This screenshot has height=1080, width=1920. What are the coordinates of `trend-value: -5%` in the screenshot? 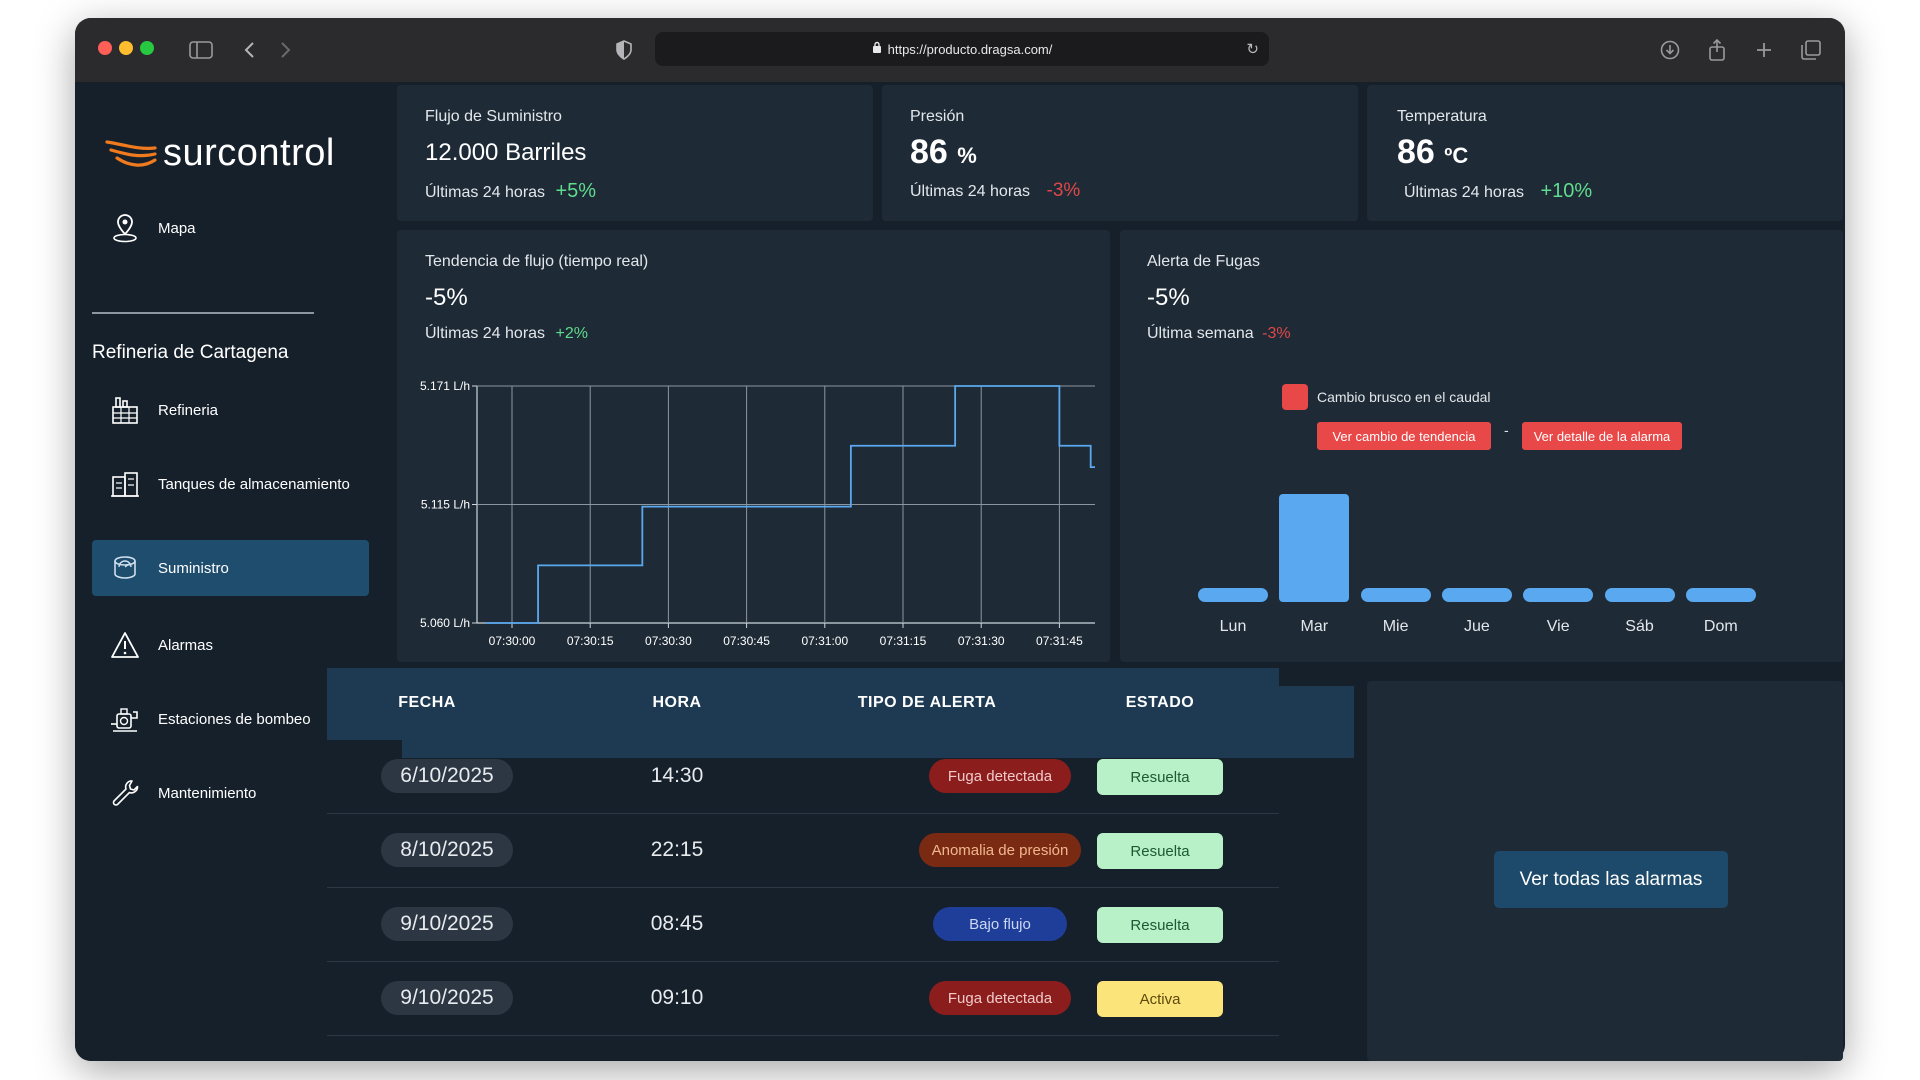 It's located at (446, 297).